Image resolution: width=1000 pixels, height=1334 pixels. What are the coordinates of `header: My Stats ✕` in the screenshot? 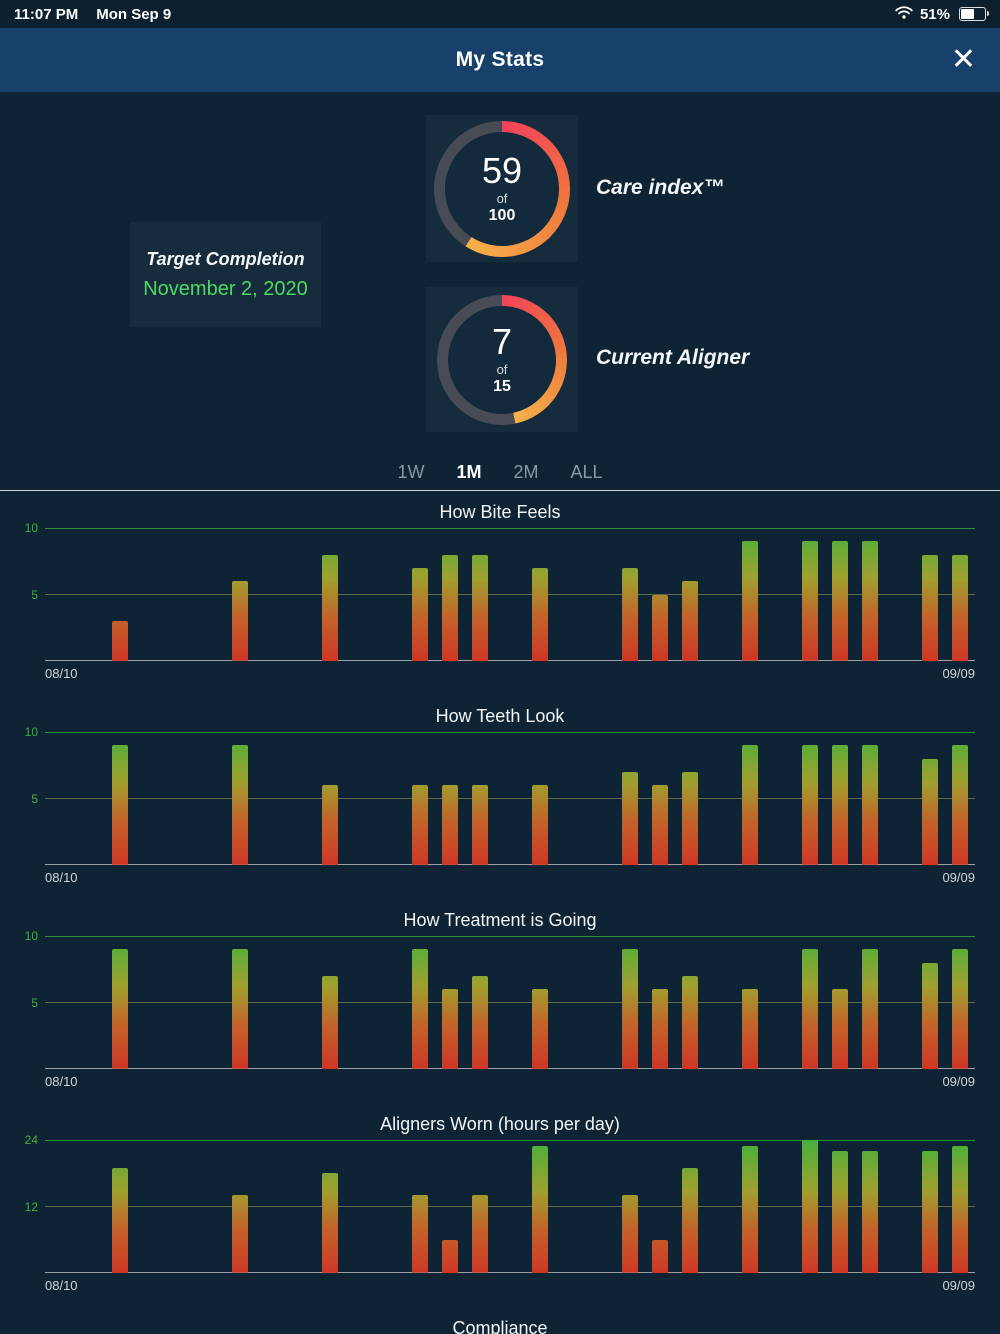 It's located at (500, 60).